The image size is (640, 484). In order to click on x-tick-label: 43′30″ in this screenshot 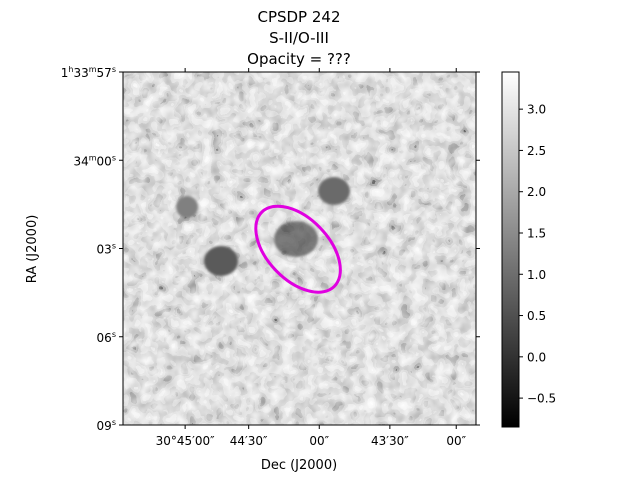, I will do `click(390, 441)`.